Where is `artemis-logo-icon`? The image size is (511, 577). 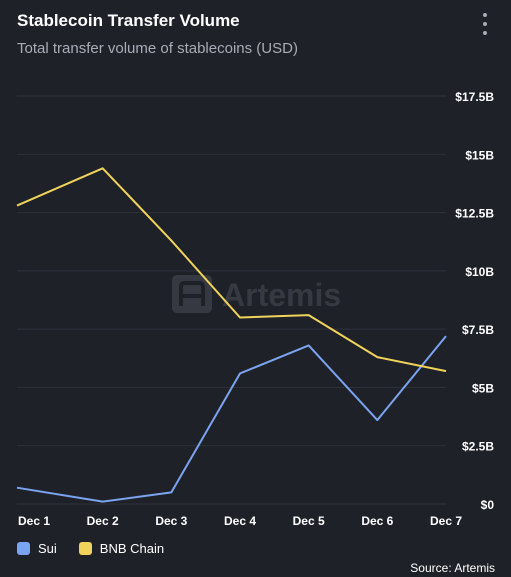 artemis-logo-icon is located at coordinates (192, 294).